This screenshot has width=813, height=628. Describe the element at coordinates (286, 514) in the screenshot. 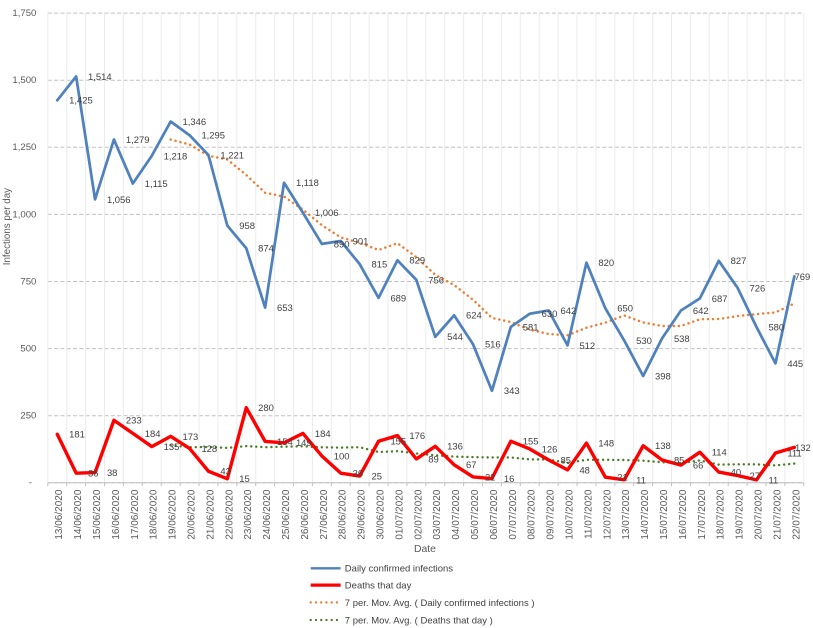

I see `svg-text: 25/06/2020` at that location.